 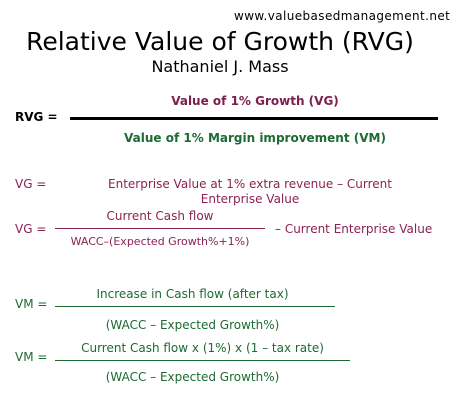 I want to click on vm-label-1: VM =, so click(x=31, y=304).